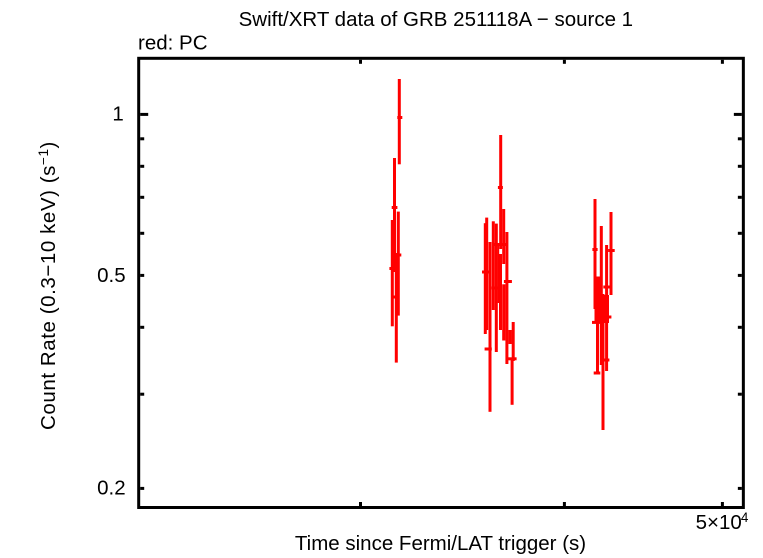 The image size is (763, 558). Describe the element at coordinates (111, 487) in the screenshot. I see `svg-text: 0.2` at that location.